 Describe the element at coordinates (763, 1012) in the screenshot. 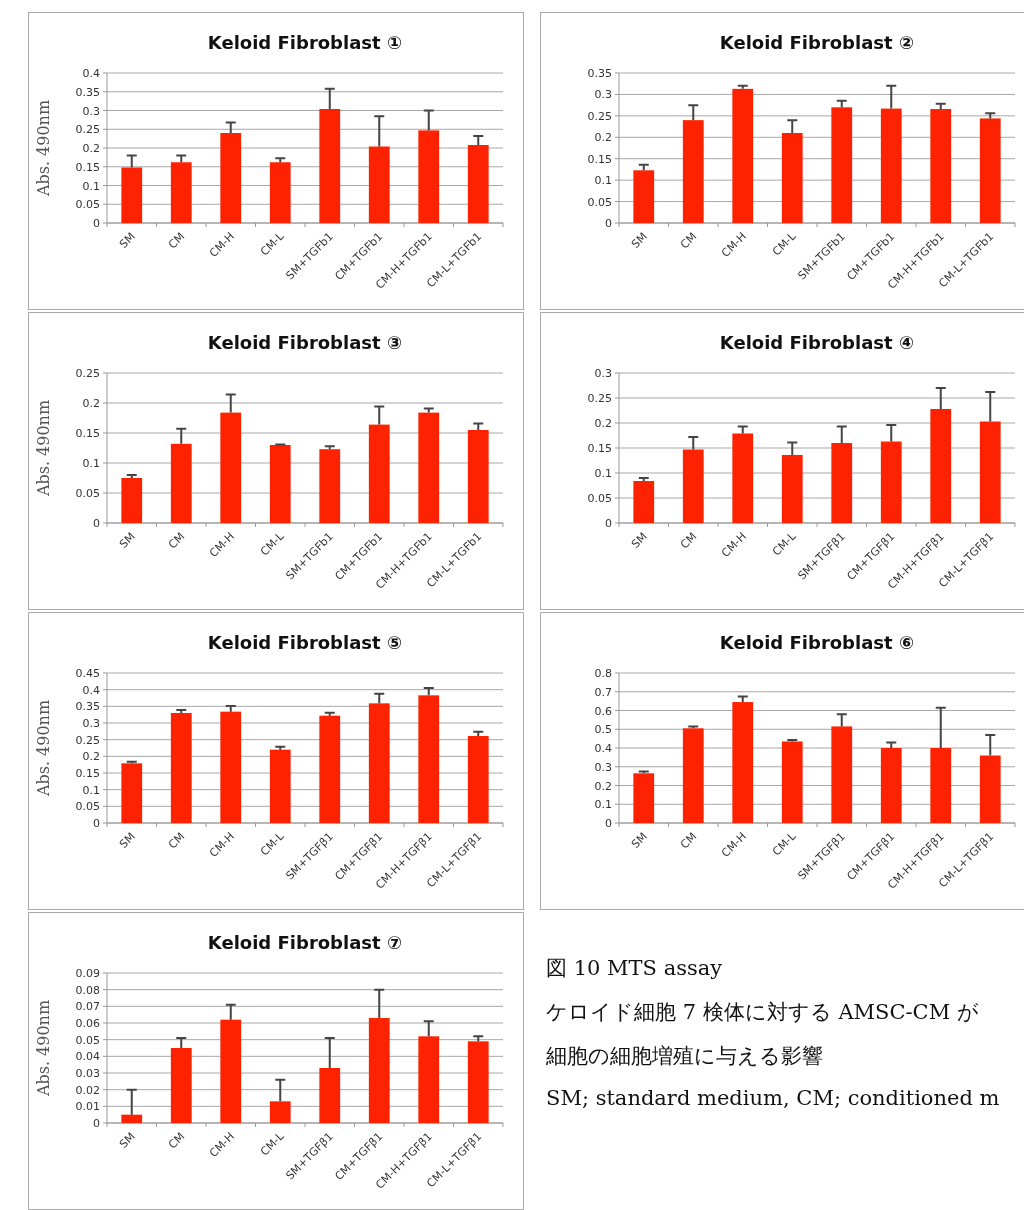

I see `text: ケロイド細胞 7 検体に対する AMSC-CM が` at that location.